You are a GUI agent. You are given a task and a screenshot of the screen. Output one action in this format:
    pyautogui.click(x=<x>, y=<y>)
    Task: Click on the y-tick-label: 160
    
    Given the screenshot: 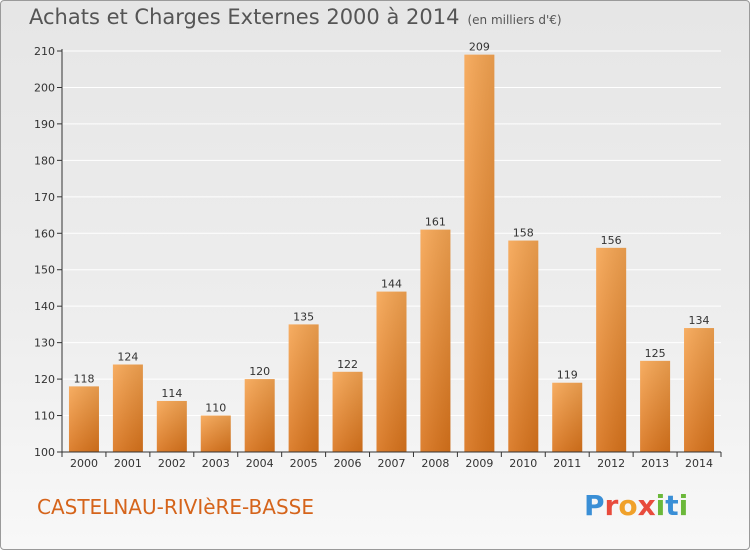 What is the action you would take?
    pyautogui.click(x=44, y=233)
    